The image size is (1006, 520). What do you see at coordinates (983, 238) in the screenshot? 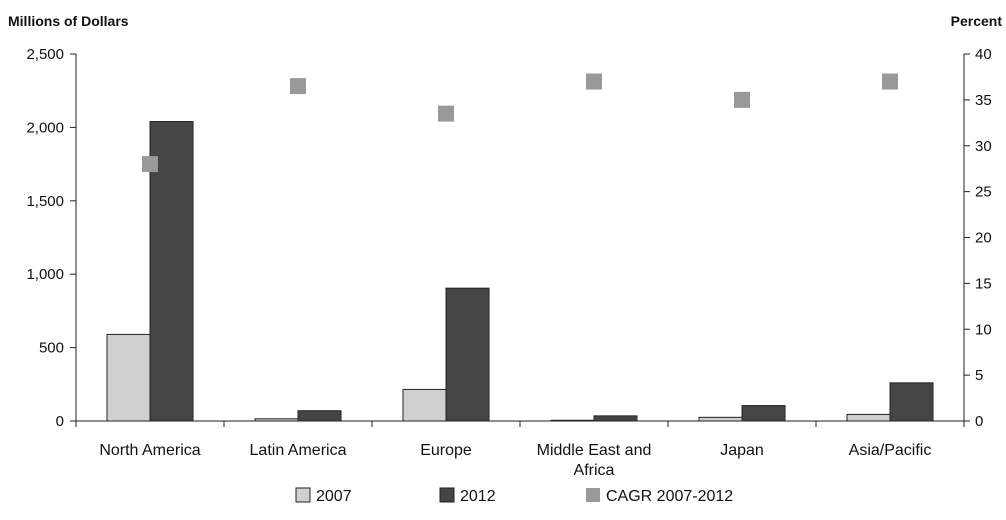
I see `right-tick-label: 20` at bounding box center [983, 238].